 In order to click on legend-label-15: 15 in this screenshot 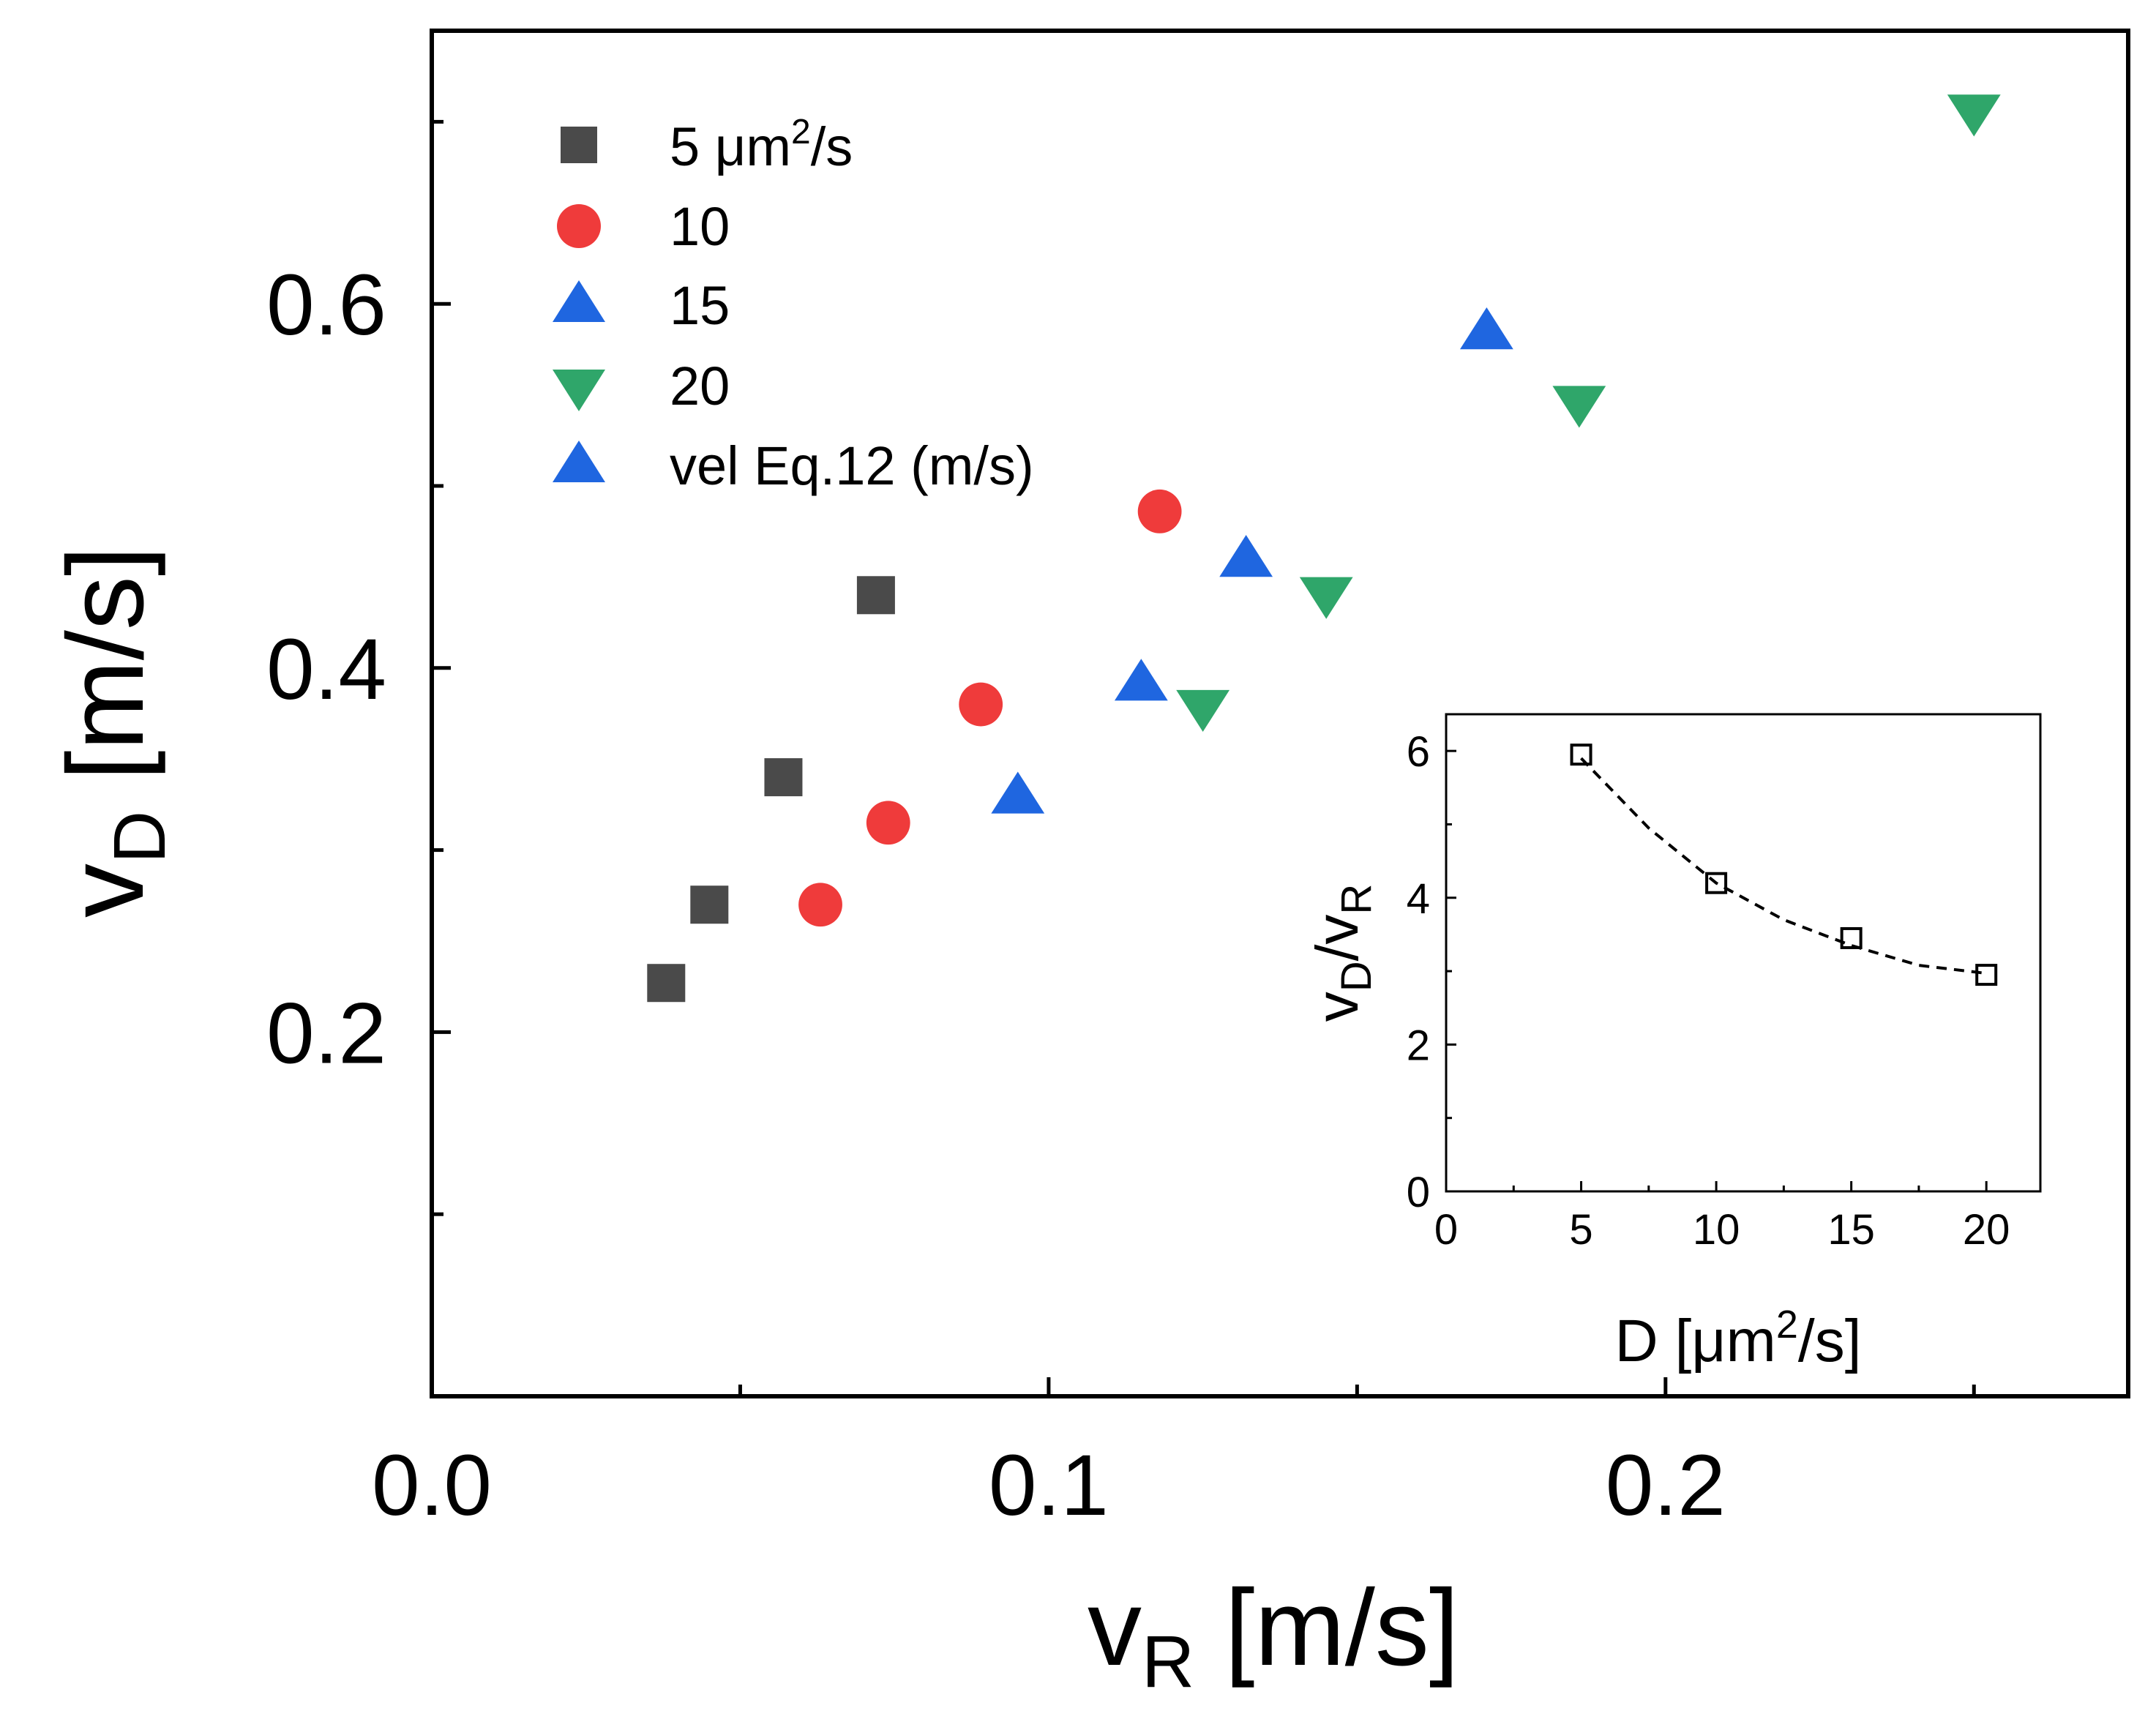, I will do `click(700, 305)`.